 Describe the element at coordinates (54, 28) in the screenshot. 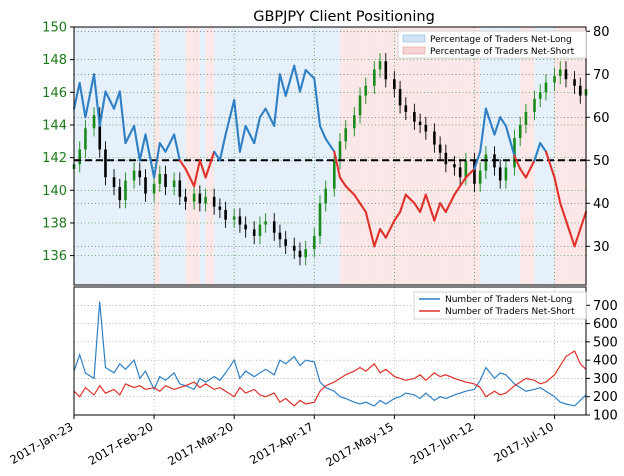

I see `price-tick-label: 150` at that location.